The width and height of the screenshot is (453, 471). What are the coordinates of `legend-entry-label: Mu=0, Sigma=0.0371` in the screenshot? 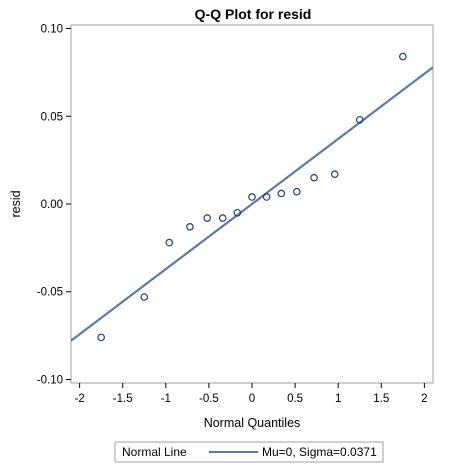 It's located at (319, 452).